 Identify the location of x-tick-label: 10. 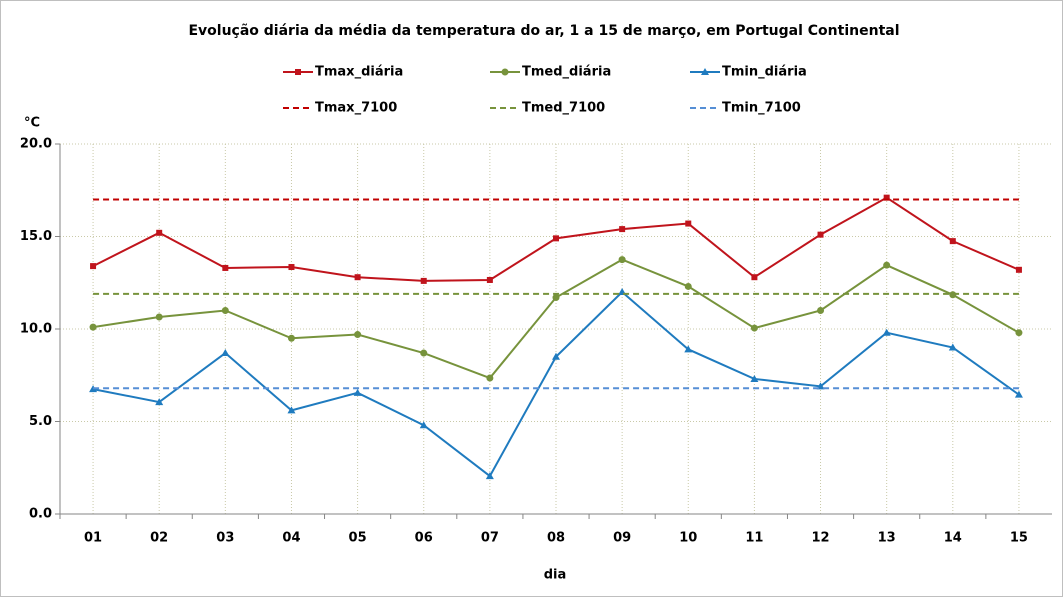
(688, 538).